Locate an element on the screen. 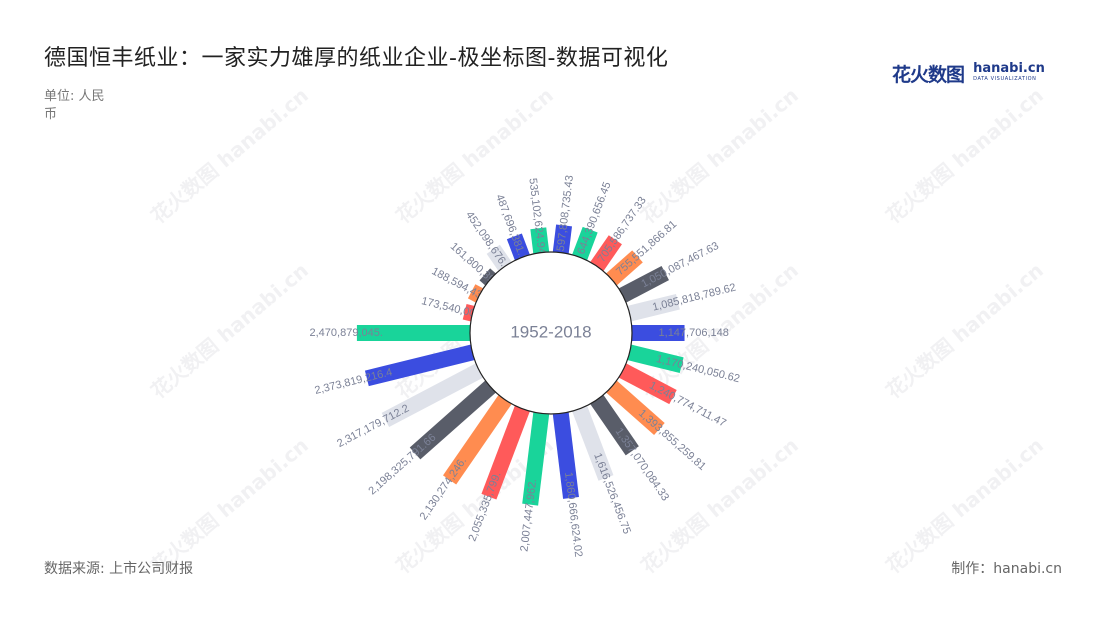  logo-english-block: hanabi.cn DATA VISUALIZATION is located at coordinates (1009, 72).